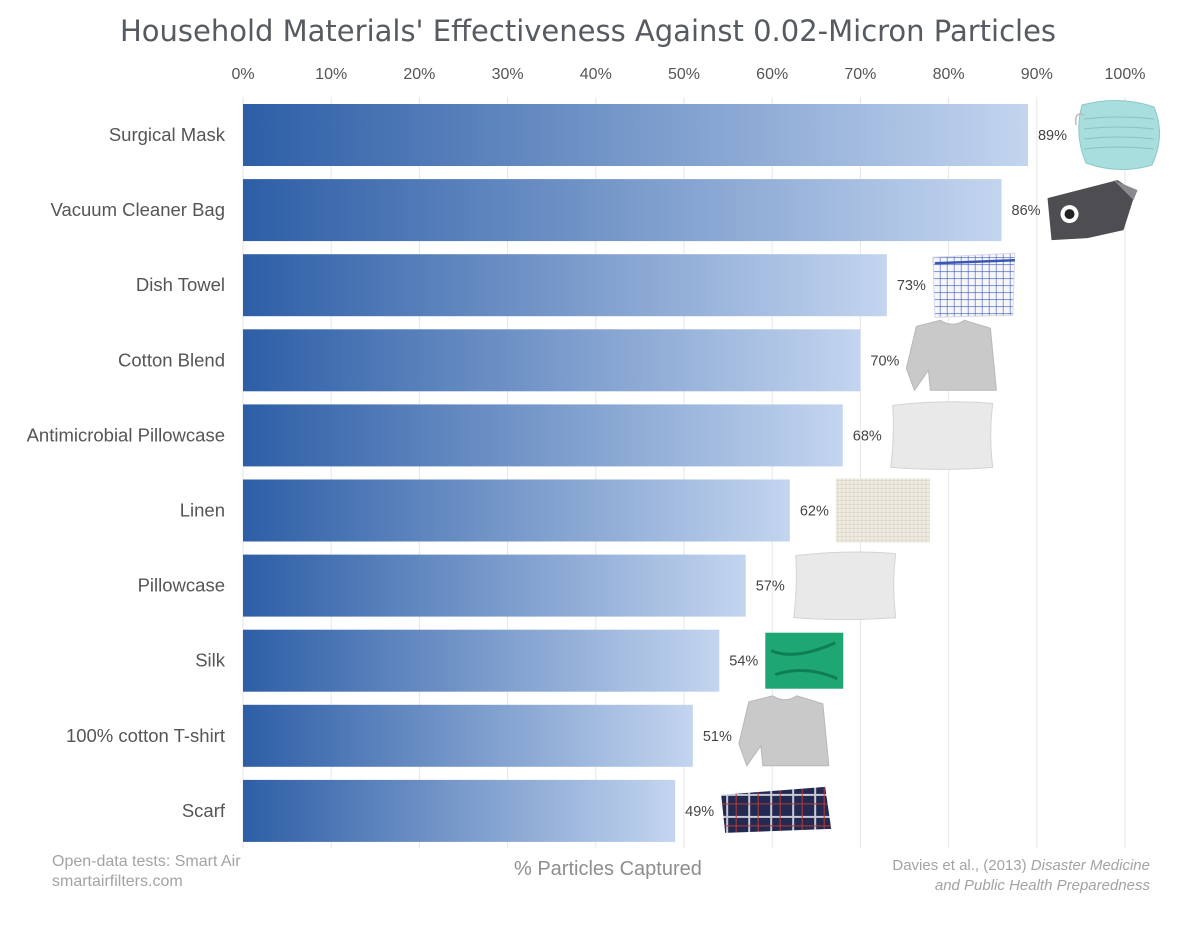  I want to click on value-label: 70%, so click(884, 361).